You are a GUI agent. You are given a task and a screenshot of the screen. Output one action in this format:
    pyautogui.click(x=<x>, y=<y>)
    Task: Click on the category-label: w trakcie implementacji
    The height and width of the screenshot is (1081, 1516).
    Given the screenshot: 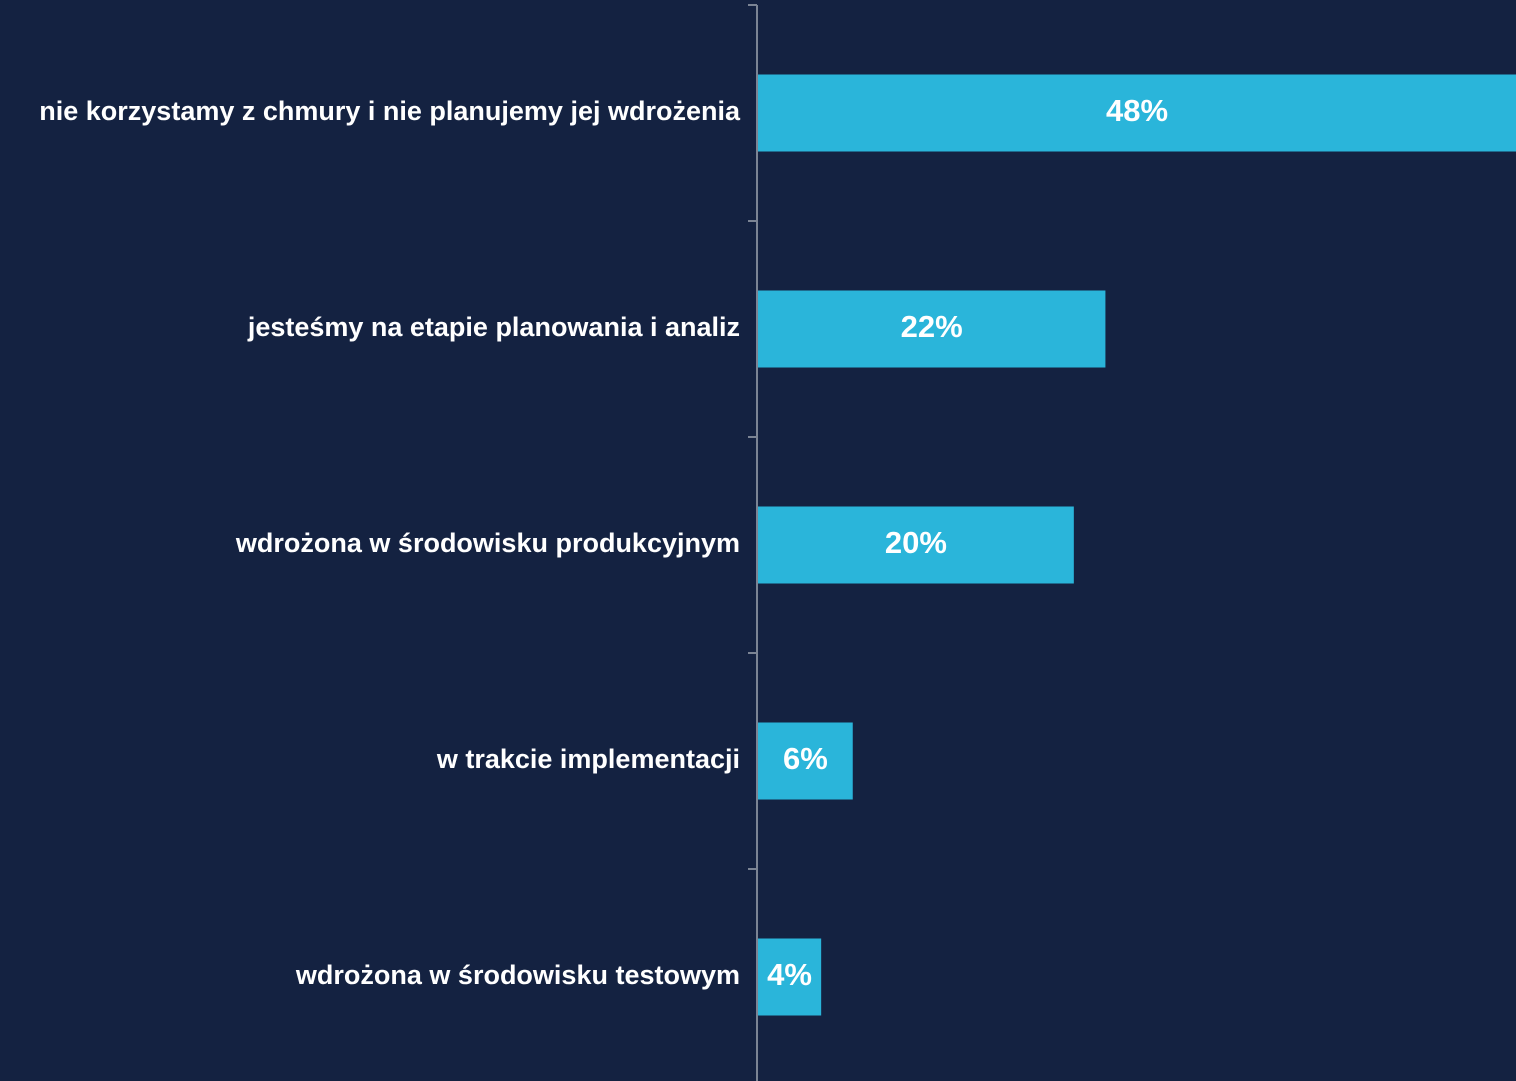 What is the action you would take?
    pyautogui.click(x=588, y=759)
    